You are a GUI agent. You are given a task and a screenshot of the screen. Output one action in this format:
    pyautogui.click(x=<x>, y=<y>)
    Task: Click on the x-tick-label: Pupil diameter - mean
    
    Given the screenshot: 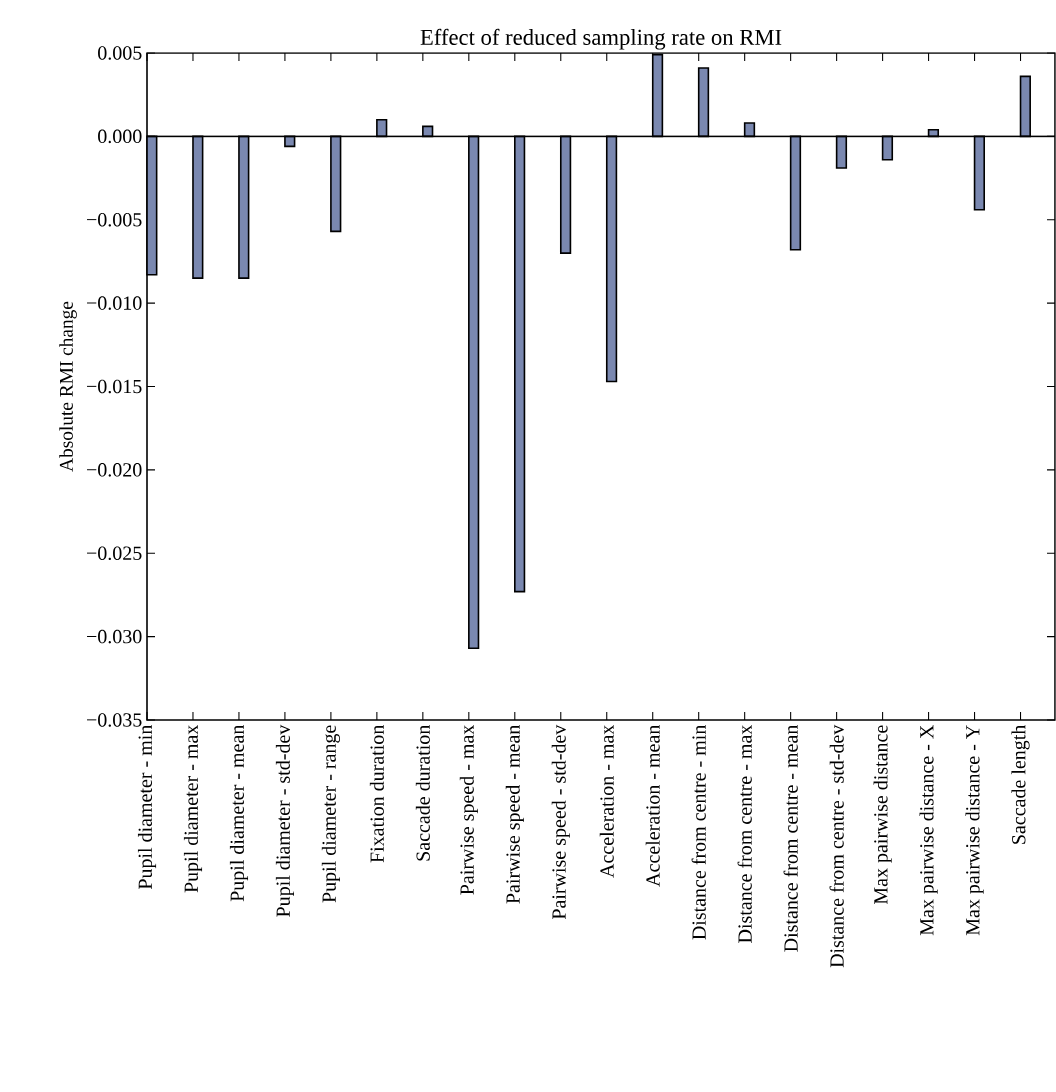 What is the action you would take?
    pyautogui.click(x=239, y=813)
    